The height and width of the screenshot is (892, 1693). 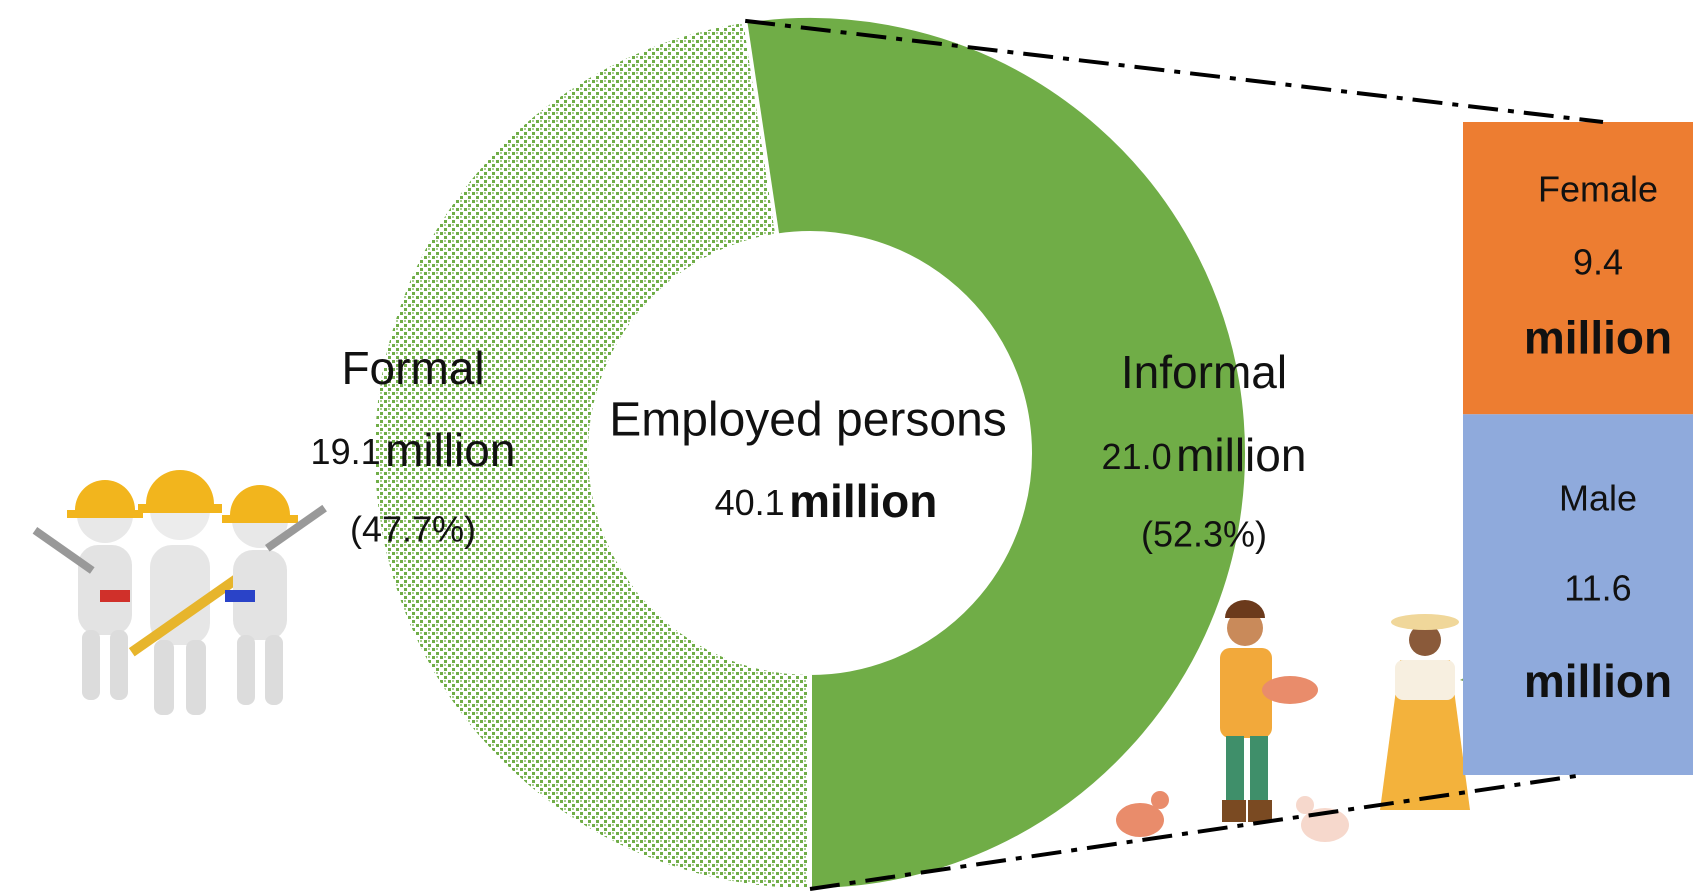 What do you see at coordinates (1598, 497) in the screenshot?
I see `bar-label: Male` at bounding box center [1598, 497].